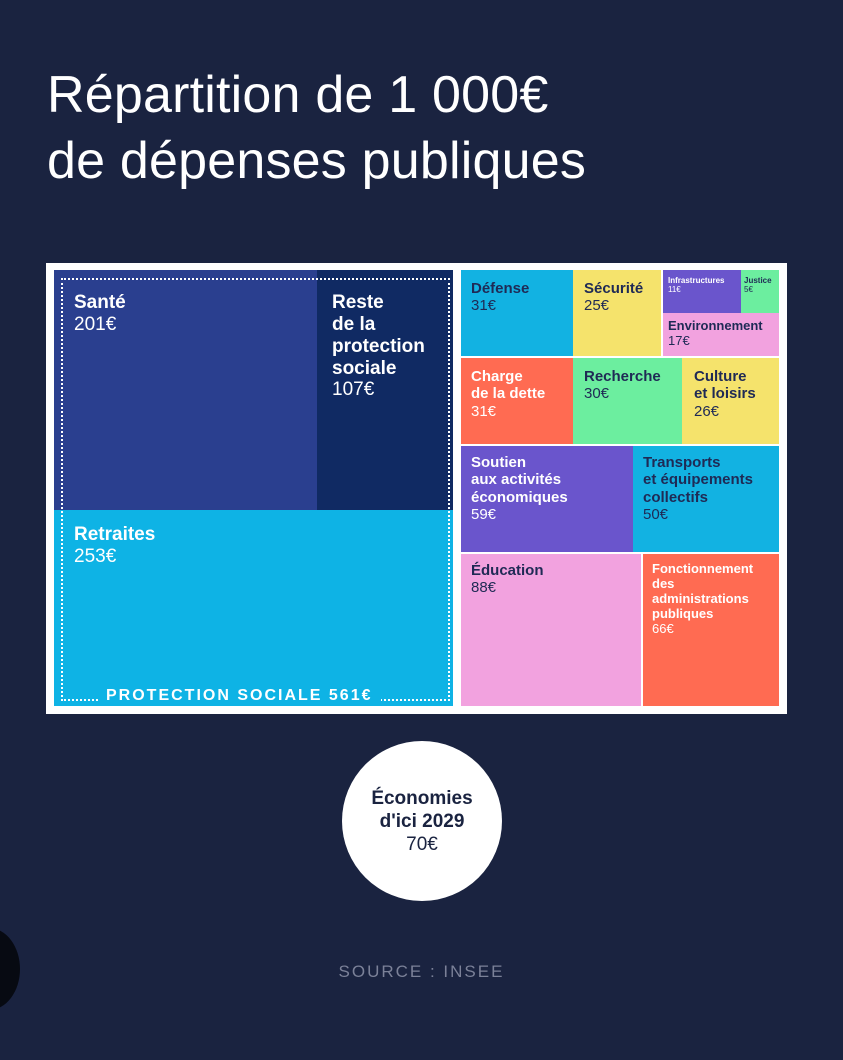 This screenshot has width=843, height=1060. Describe the element at coordinates (421, 971) in the screenshot. I see `source-note: SOURCE : INSEE` at that location.